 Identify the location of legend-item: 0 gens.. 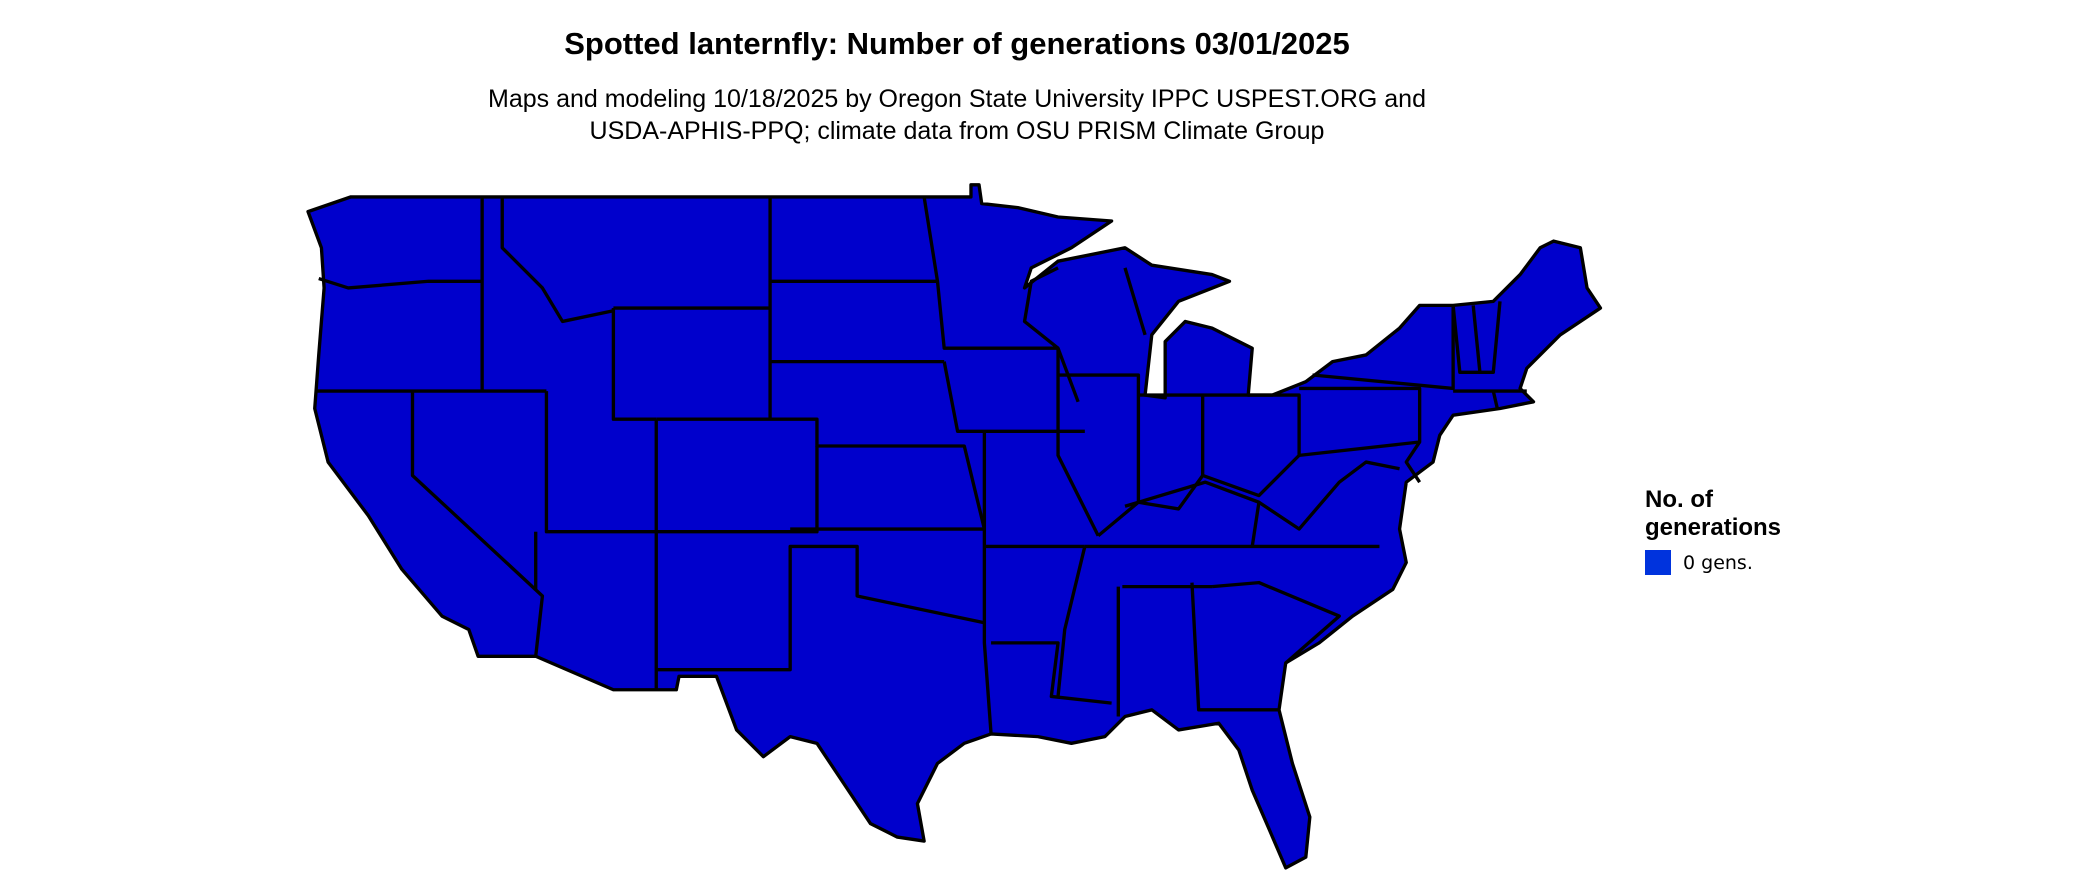
(1745, 562).